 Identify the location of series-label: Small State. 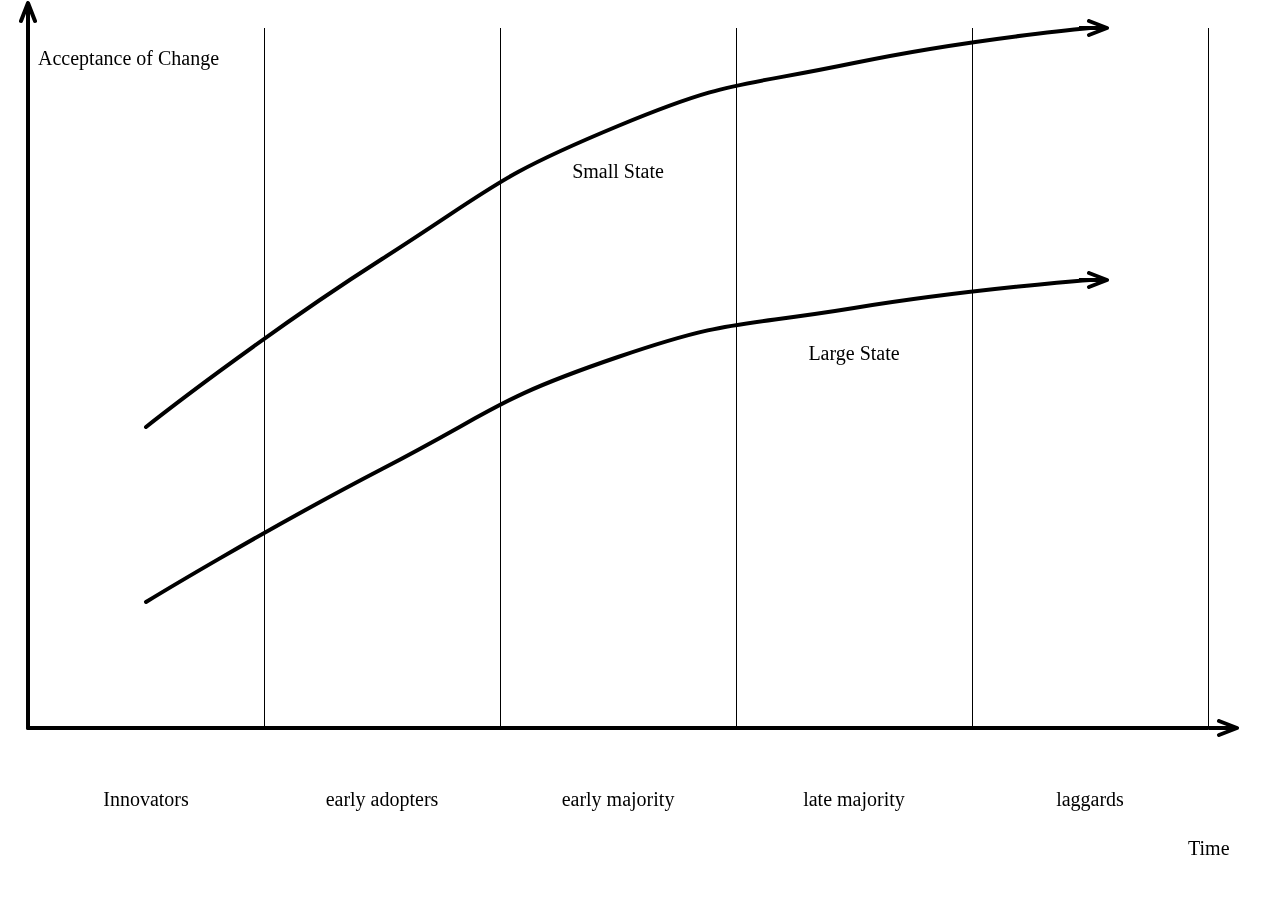
(618, 171).